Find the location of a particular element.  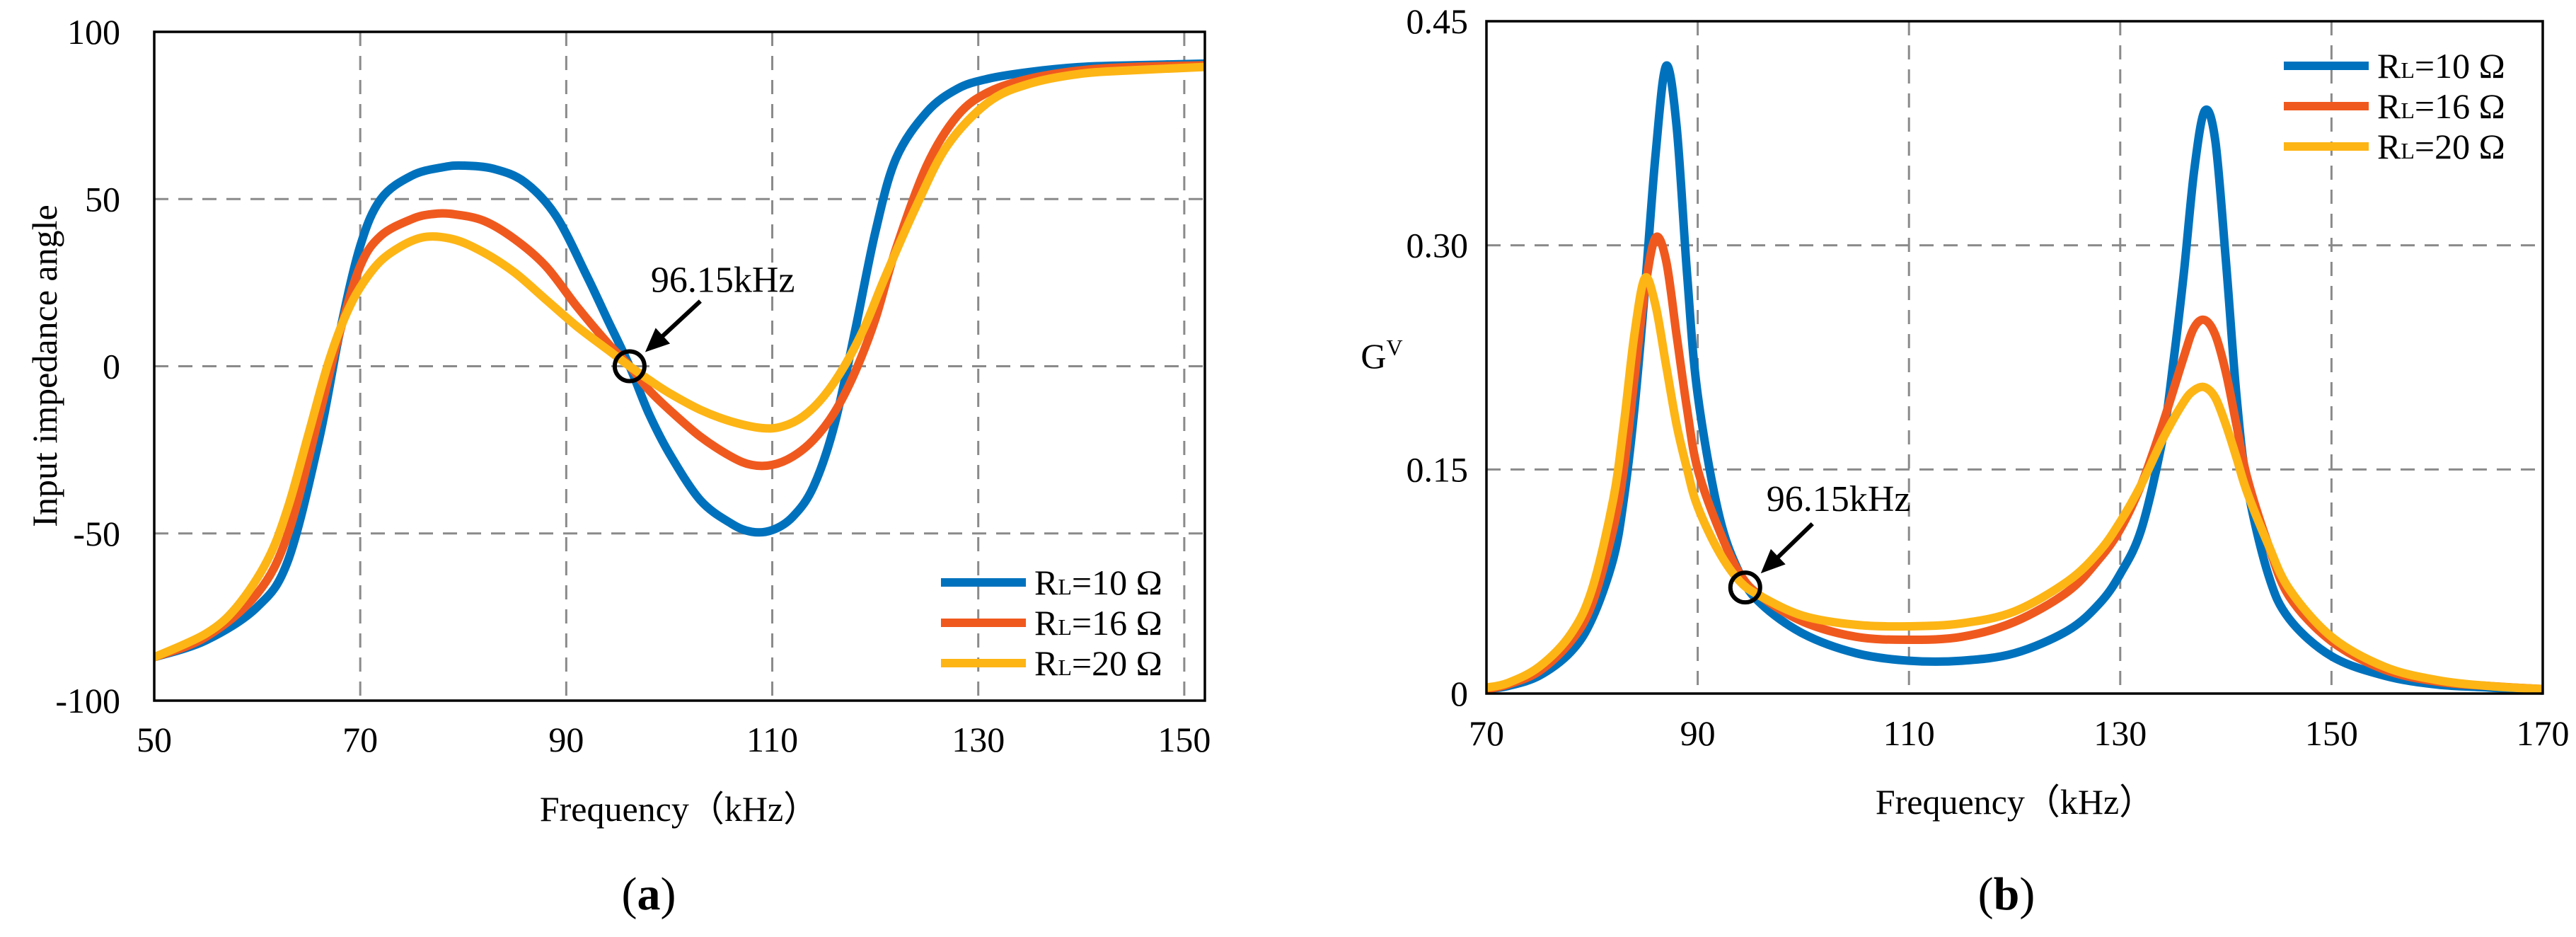

panel-a-y-tick-label-2: 0 is located at coordinates (111, 366).